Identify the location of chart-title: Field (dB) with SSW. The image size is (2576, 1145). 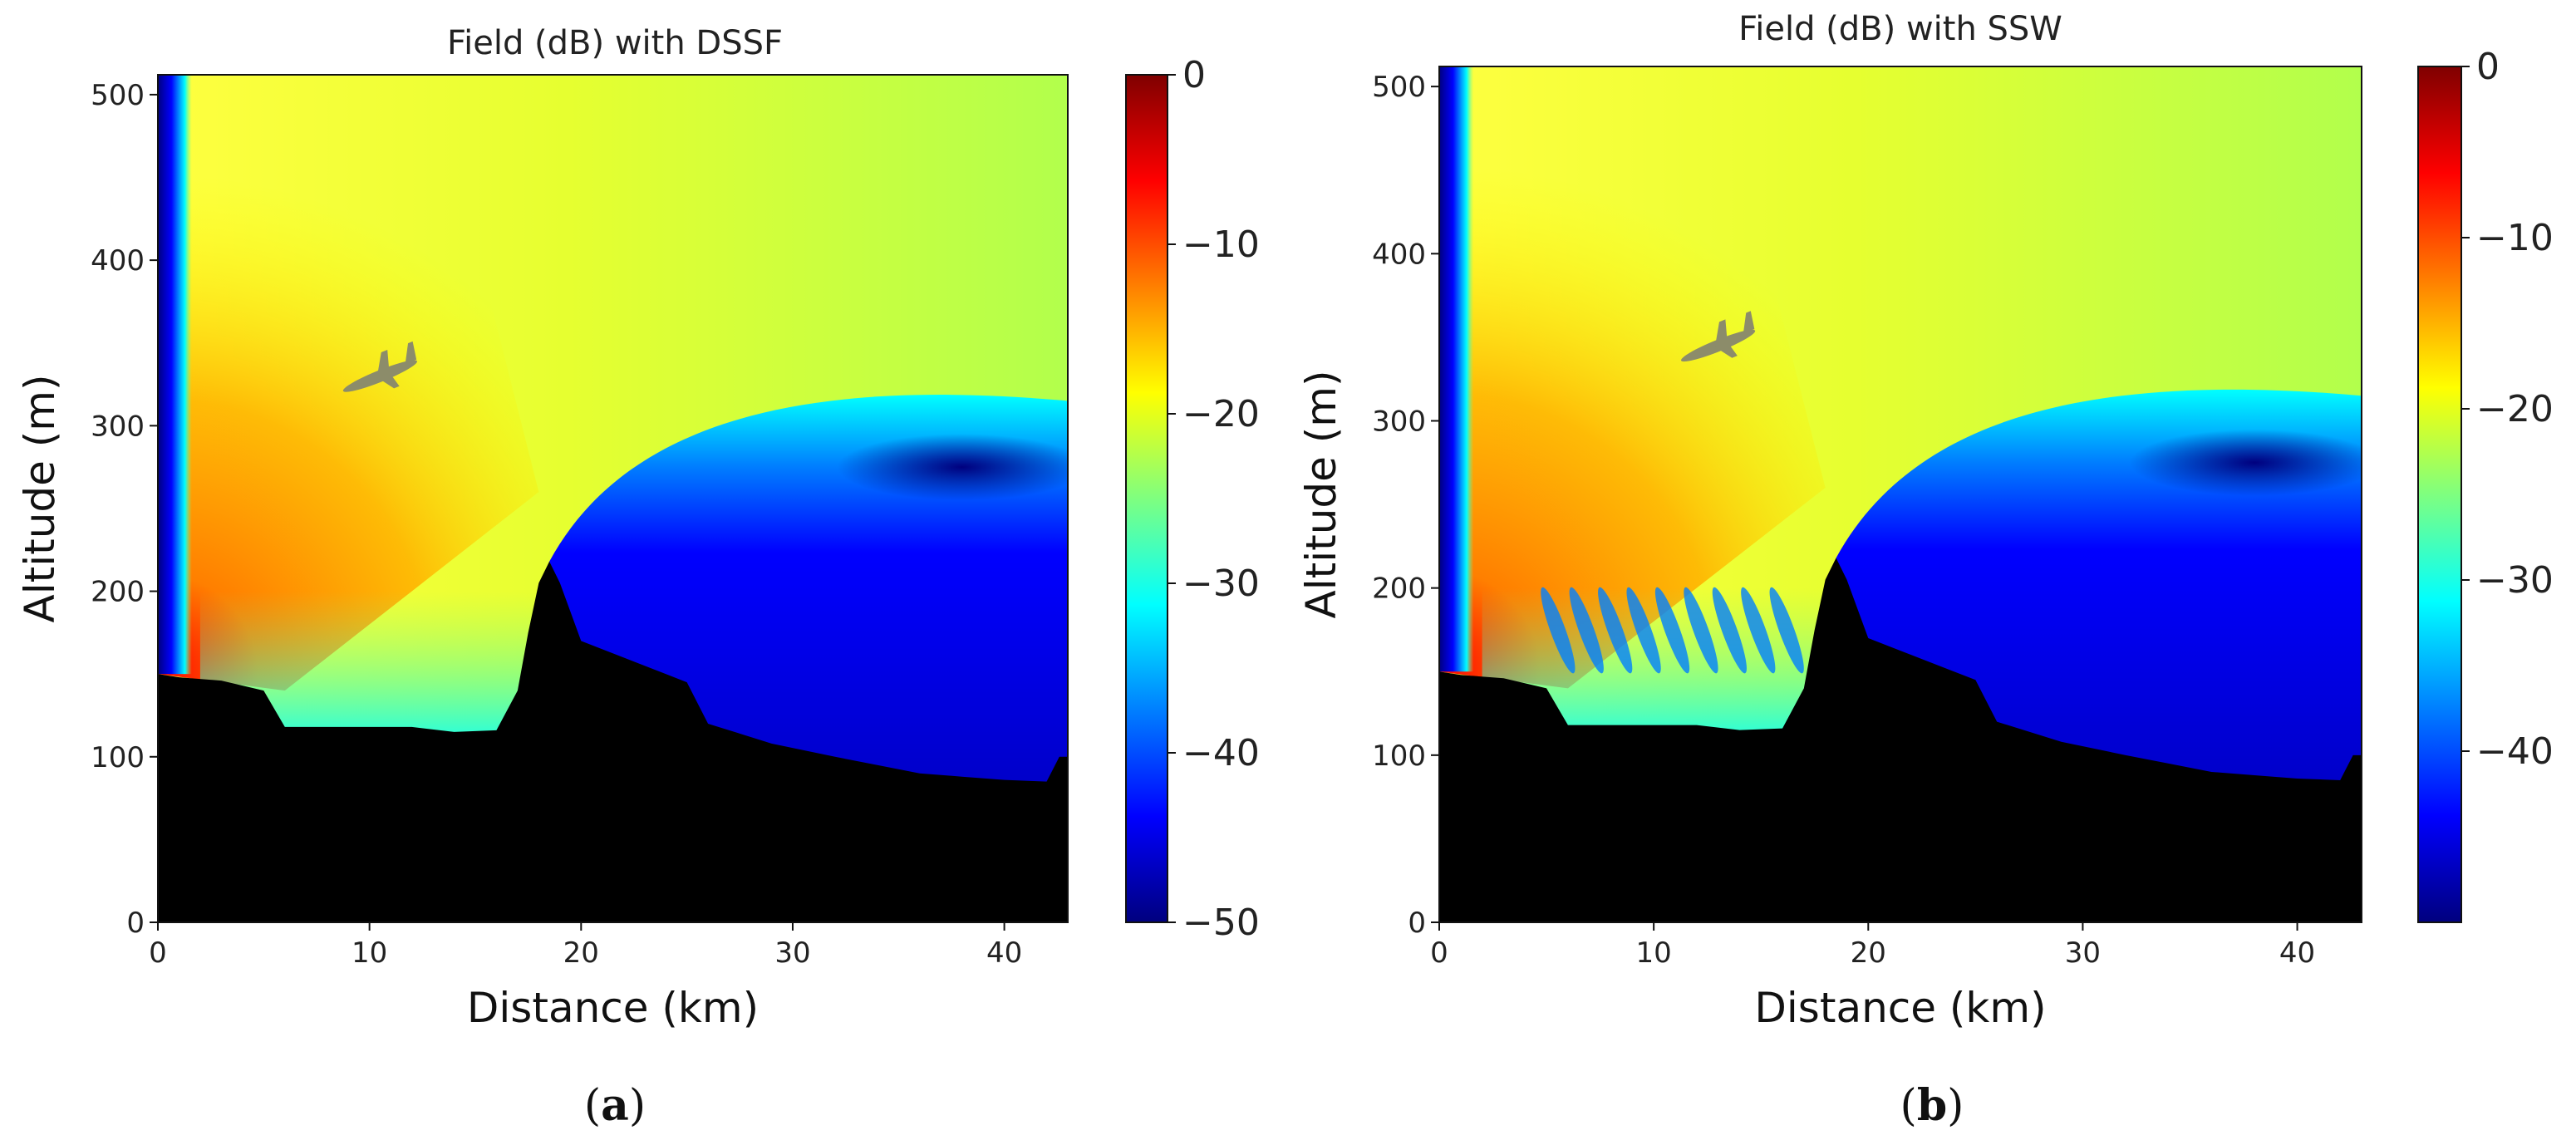
(1900, 29).